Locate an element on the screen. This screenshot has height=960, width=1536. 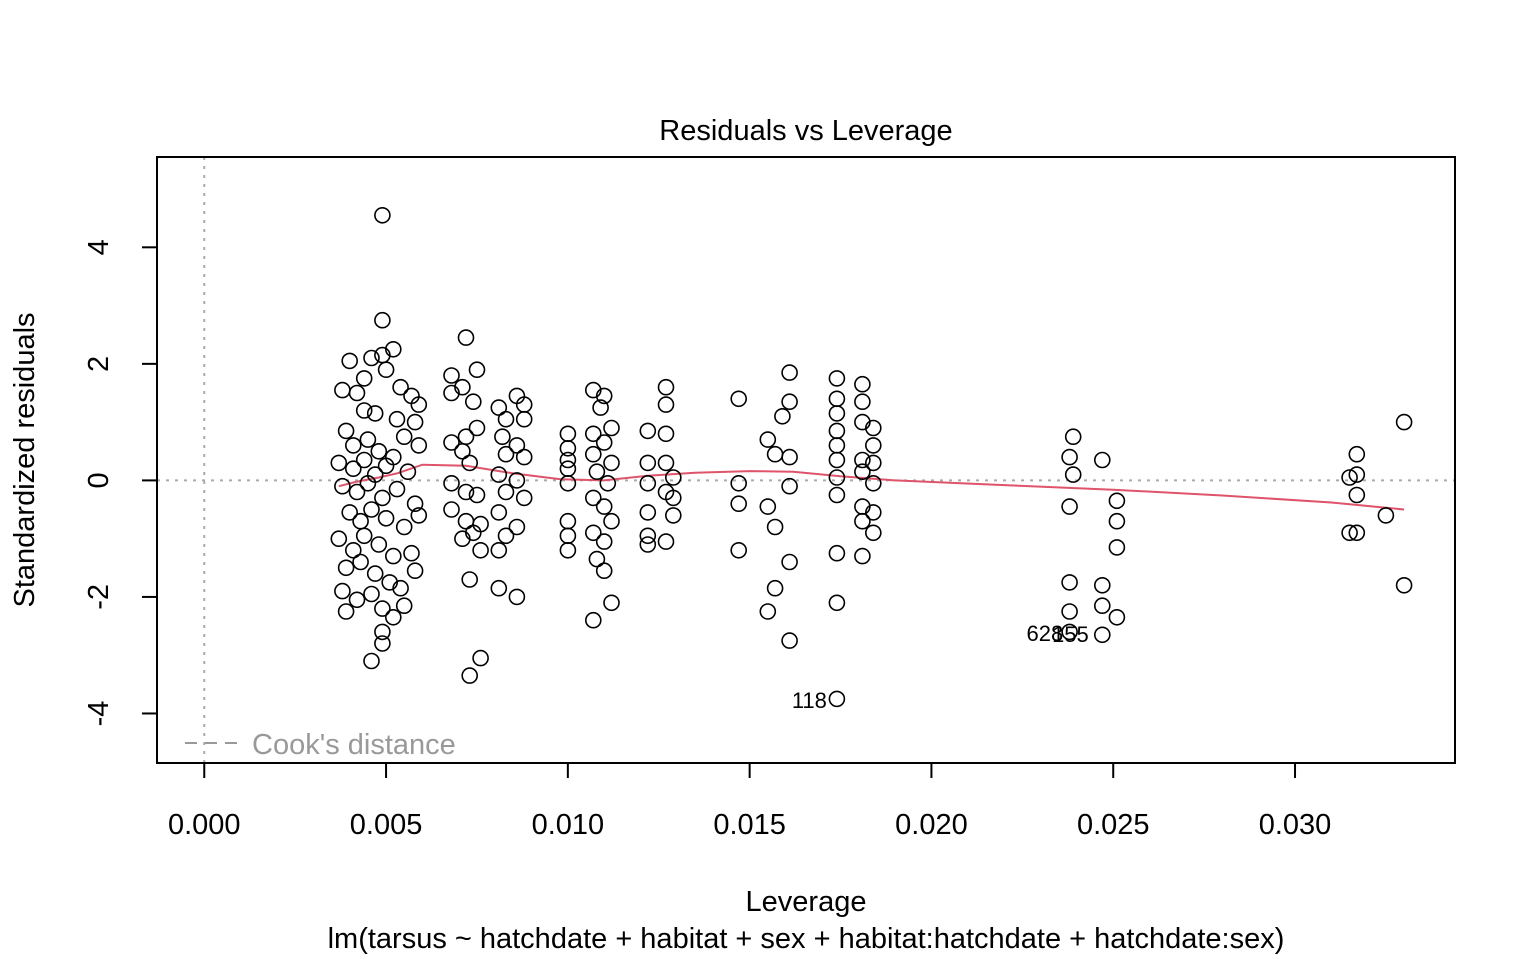
x-axis: 0.000 0.005 0.010 0.015 0.020 0.025 0.030 is located at coordinates (749, 801).